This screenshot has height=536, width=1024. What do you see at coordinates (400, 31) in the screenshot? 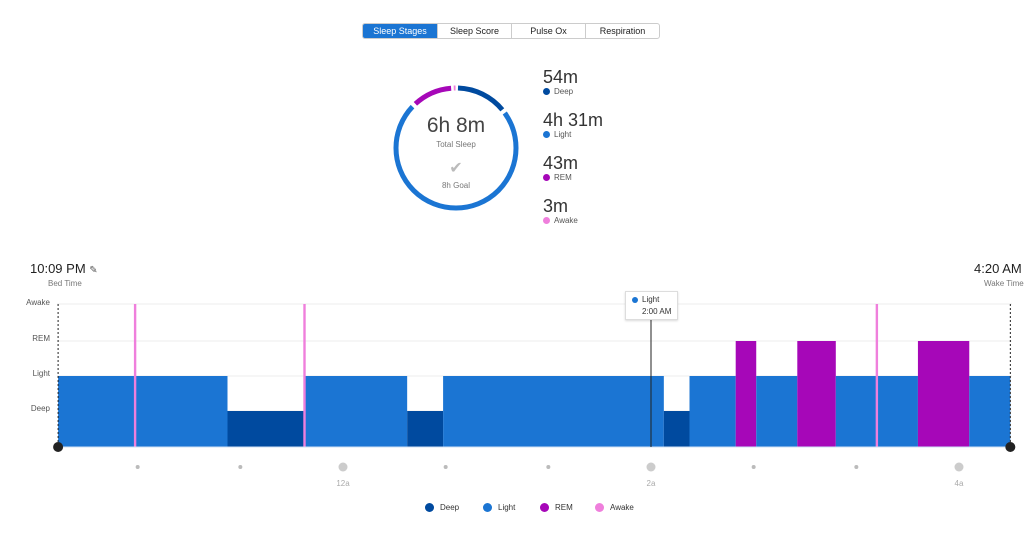
I see `tab-sleep-stages: Sleep Stages` at bounding box center [400, 31].